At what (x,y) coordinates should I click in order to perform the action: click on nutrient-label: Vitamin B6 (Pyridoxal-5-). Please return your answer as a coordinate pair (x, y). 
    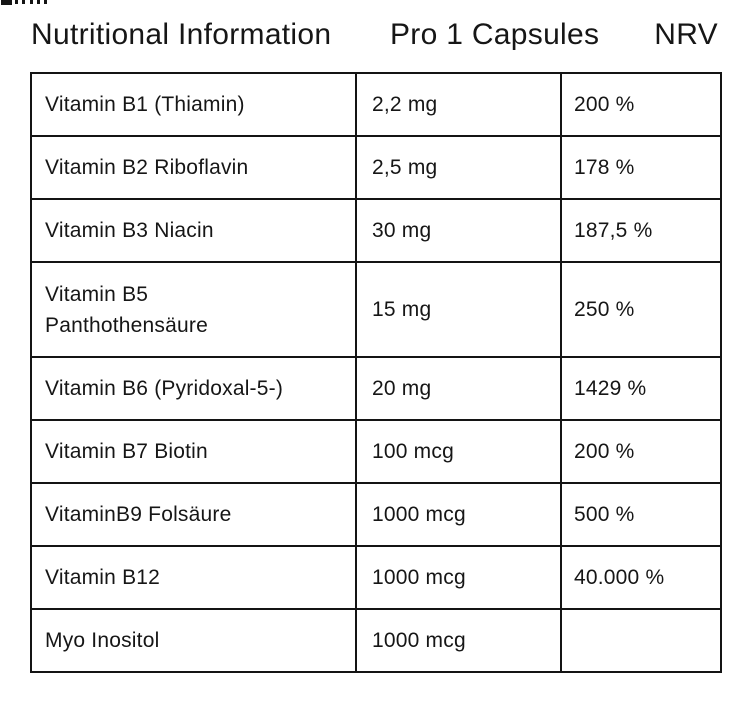
    Looking at the image, I should click on (164, 388).